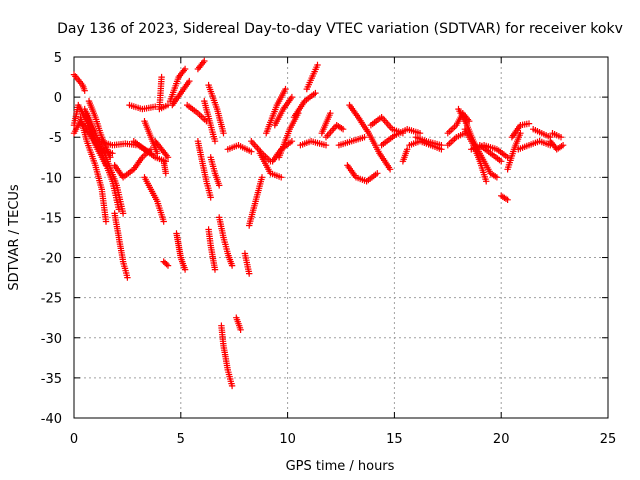  Describe the element at coordinates (51, 178) in the screenshot. I see `y-tick-label: -10` at that location.